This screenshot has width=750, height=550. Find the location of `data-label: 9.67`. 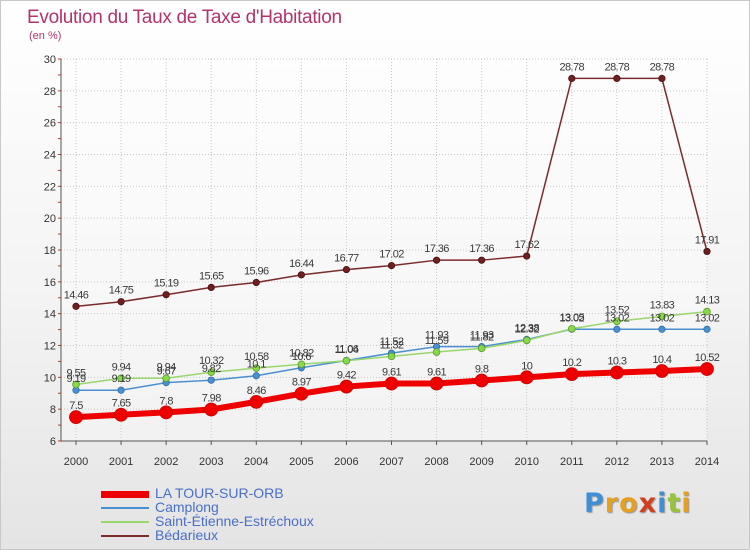

data-label: 9.67 is located at coordinates (166, 372).